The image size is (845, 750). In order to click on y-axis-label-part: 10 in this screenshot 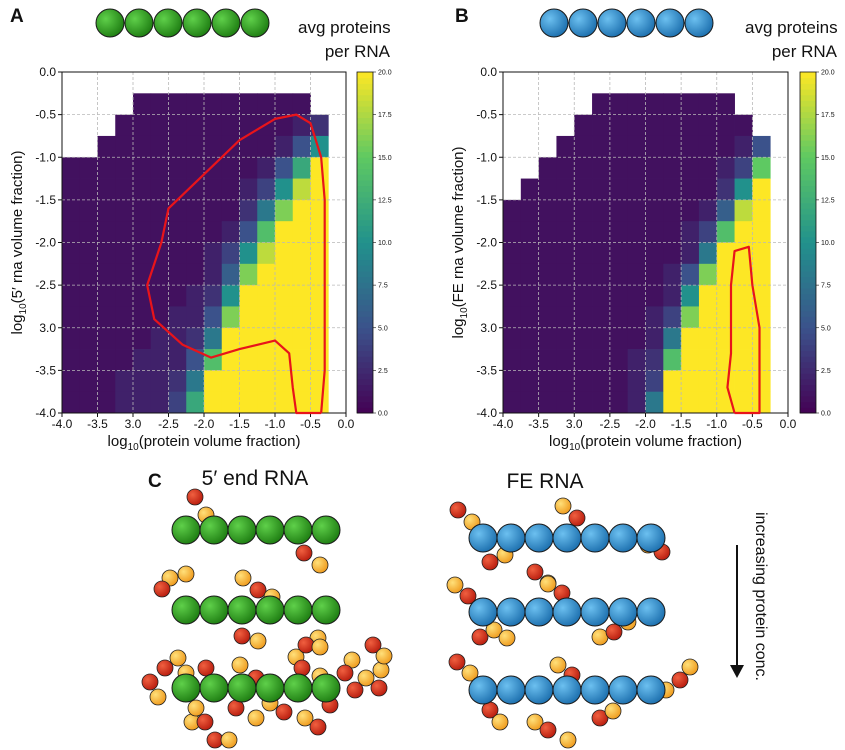, I will do `click(464, 313)`.